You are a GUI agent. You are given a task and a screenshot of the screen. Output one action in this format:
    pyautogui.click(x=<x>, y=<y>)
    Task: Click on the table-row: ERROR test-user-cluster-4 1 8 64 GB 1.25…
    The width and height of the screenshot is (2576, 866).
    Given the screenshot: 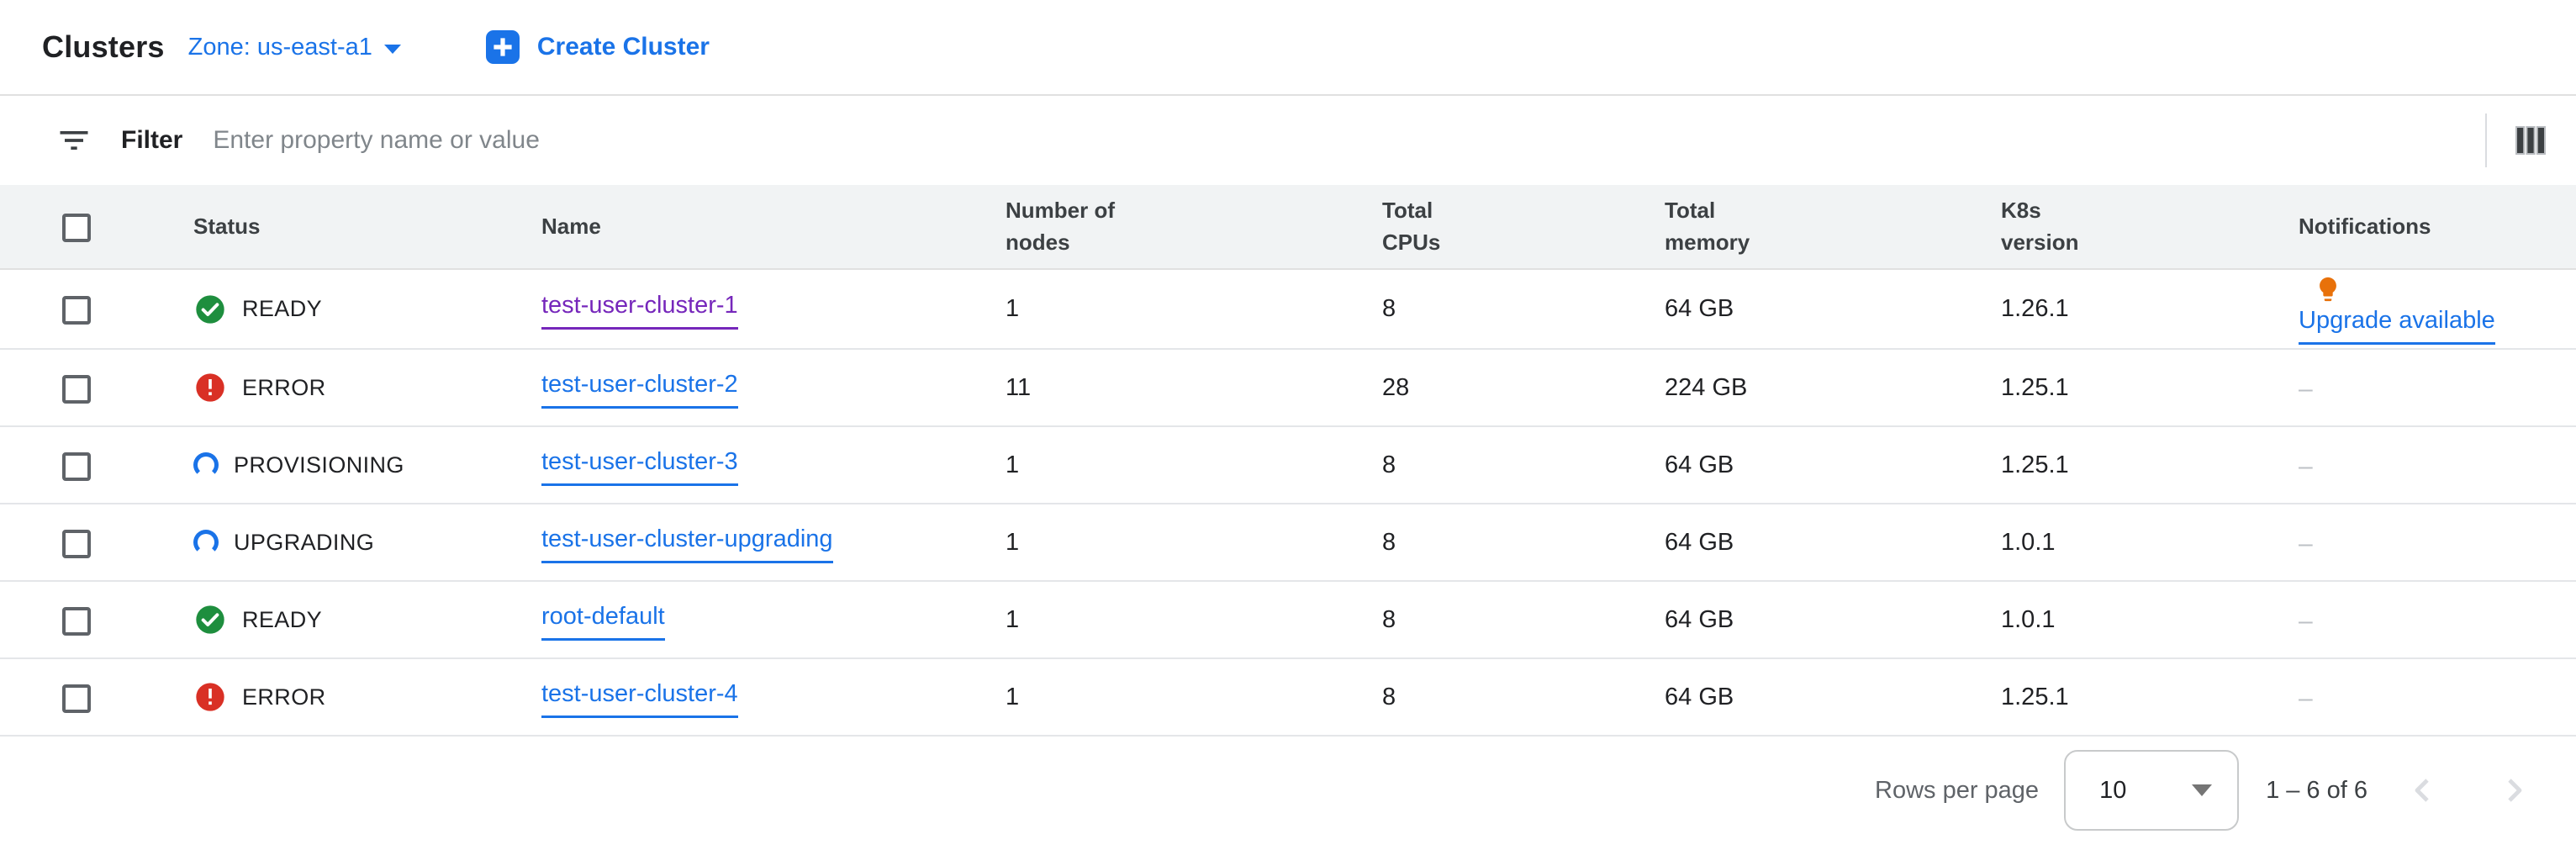 What is the action you would take?
    pyautogui.click(x=1288, y=697)
    